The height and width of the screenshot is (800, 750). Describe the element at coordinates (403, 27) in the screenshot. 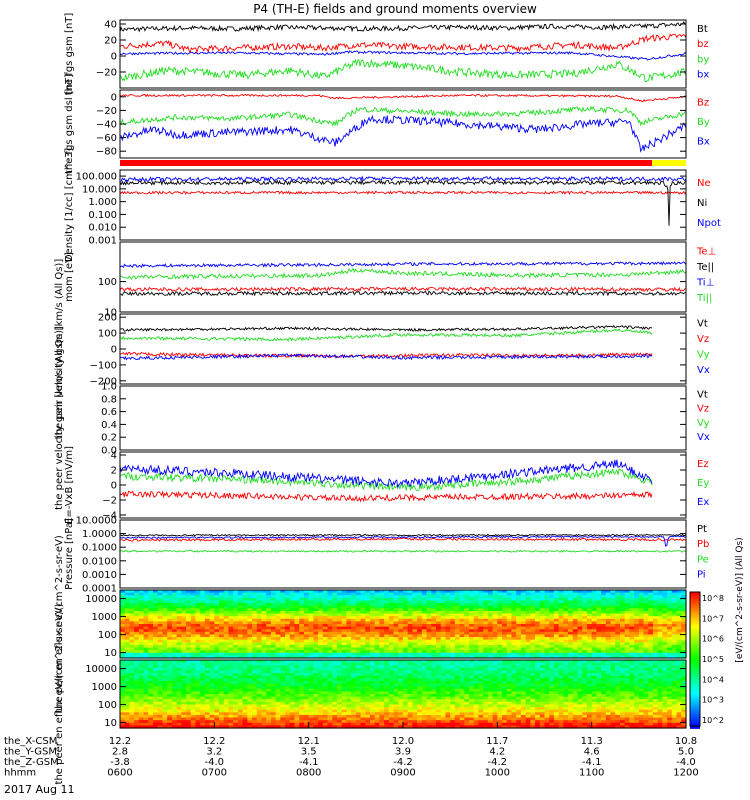

I see `series-line-Bt` at that location.